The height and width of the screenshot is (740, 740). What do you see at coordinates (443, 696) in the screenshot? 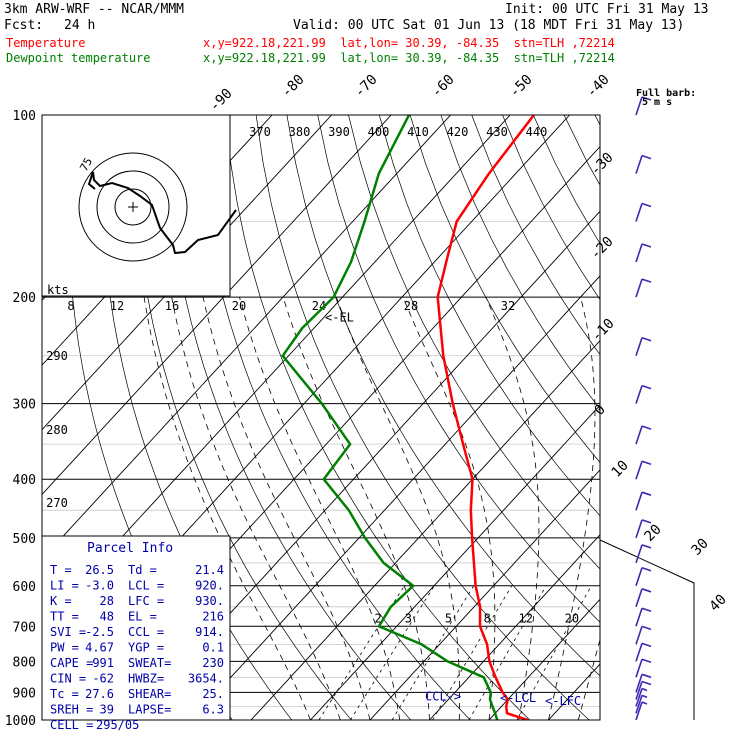
I see `marker-ccl: CCL->` at bounding box center [443, 696].